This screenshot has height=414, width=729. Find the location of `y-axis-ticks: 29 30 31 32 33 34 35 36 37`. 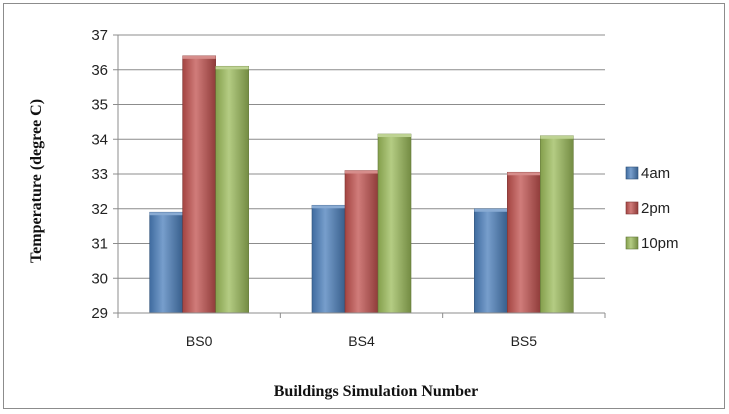

y-axis-ticks: 29 30 31 32 33 34 35 36 37 is located at coordinates (104, 174).